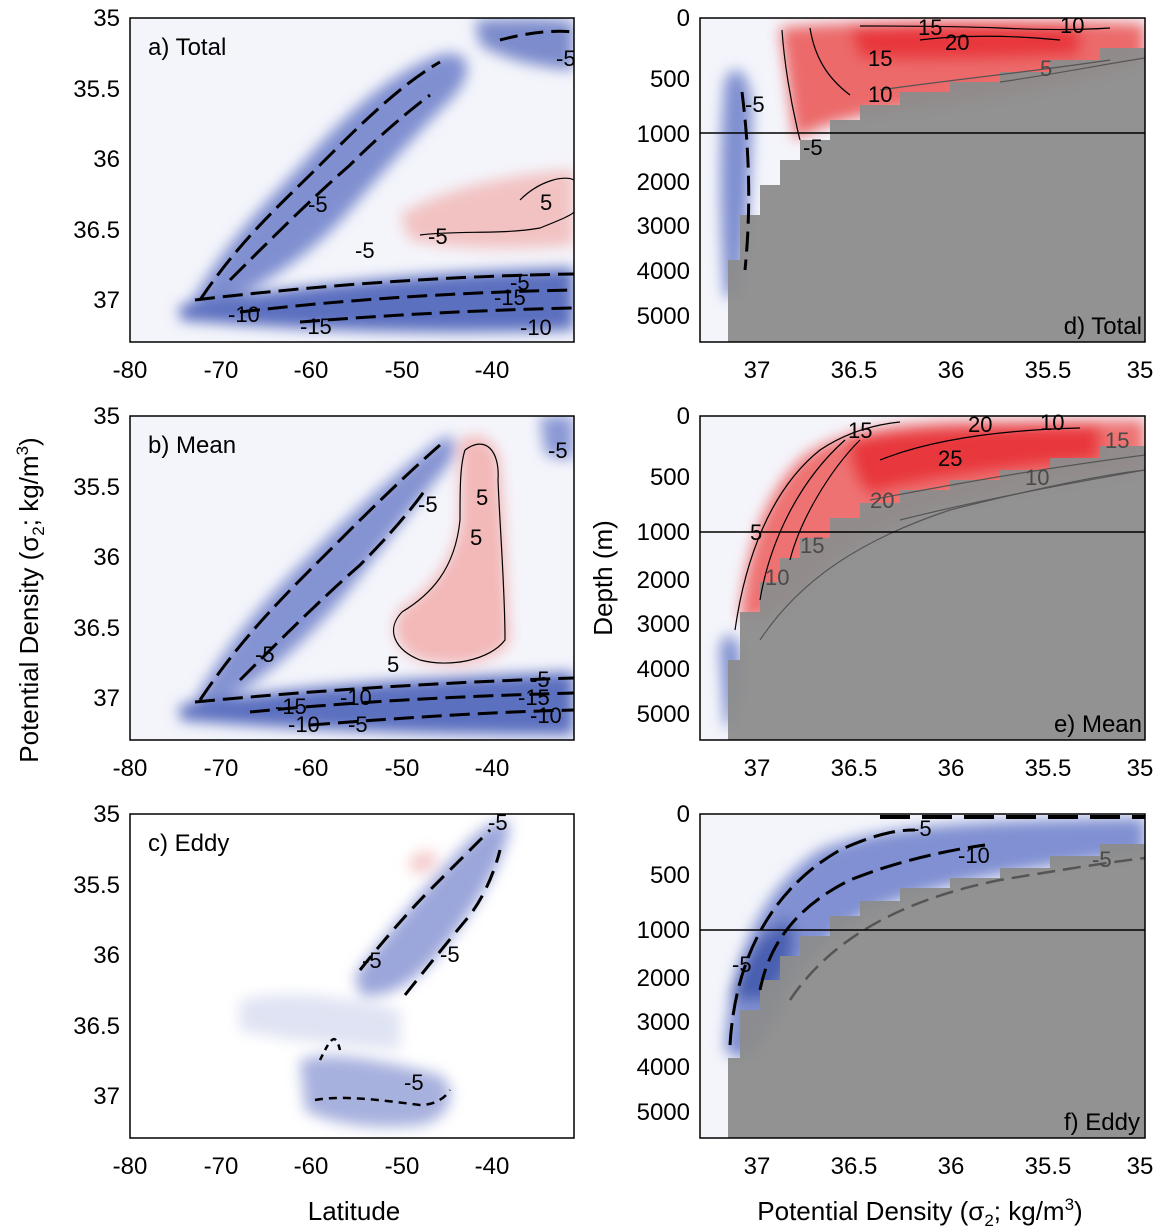 The width and height of the screenshot is (1169, 1230). What do you see at coordinates (663, 580) in the screenshot?
I see `y-tick-label: 2000` at bounding box center [663, 580].